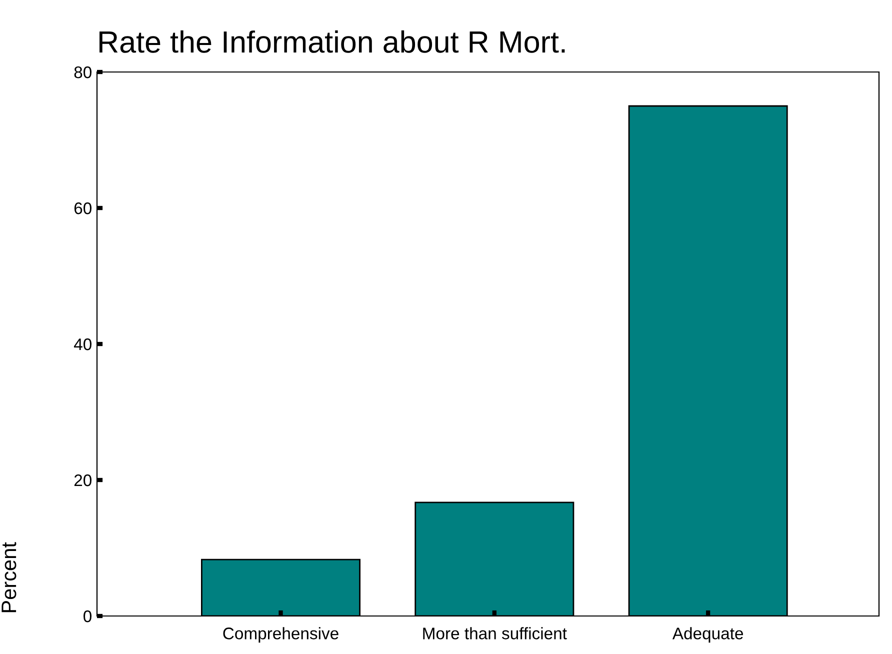  What do you see at coordinates (9, 577) in the screenshot?
I see `y-axis-title: Percent` at bounding box center [9, 577].